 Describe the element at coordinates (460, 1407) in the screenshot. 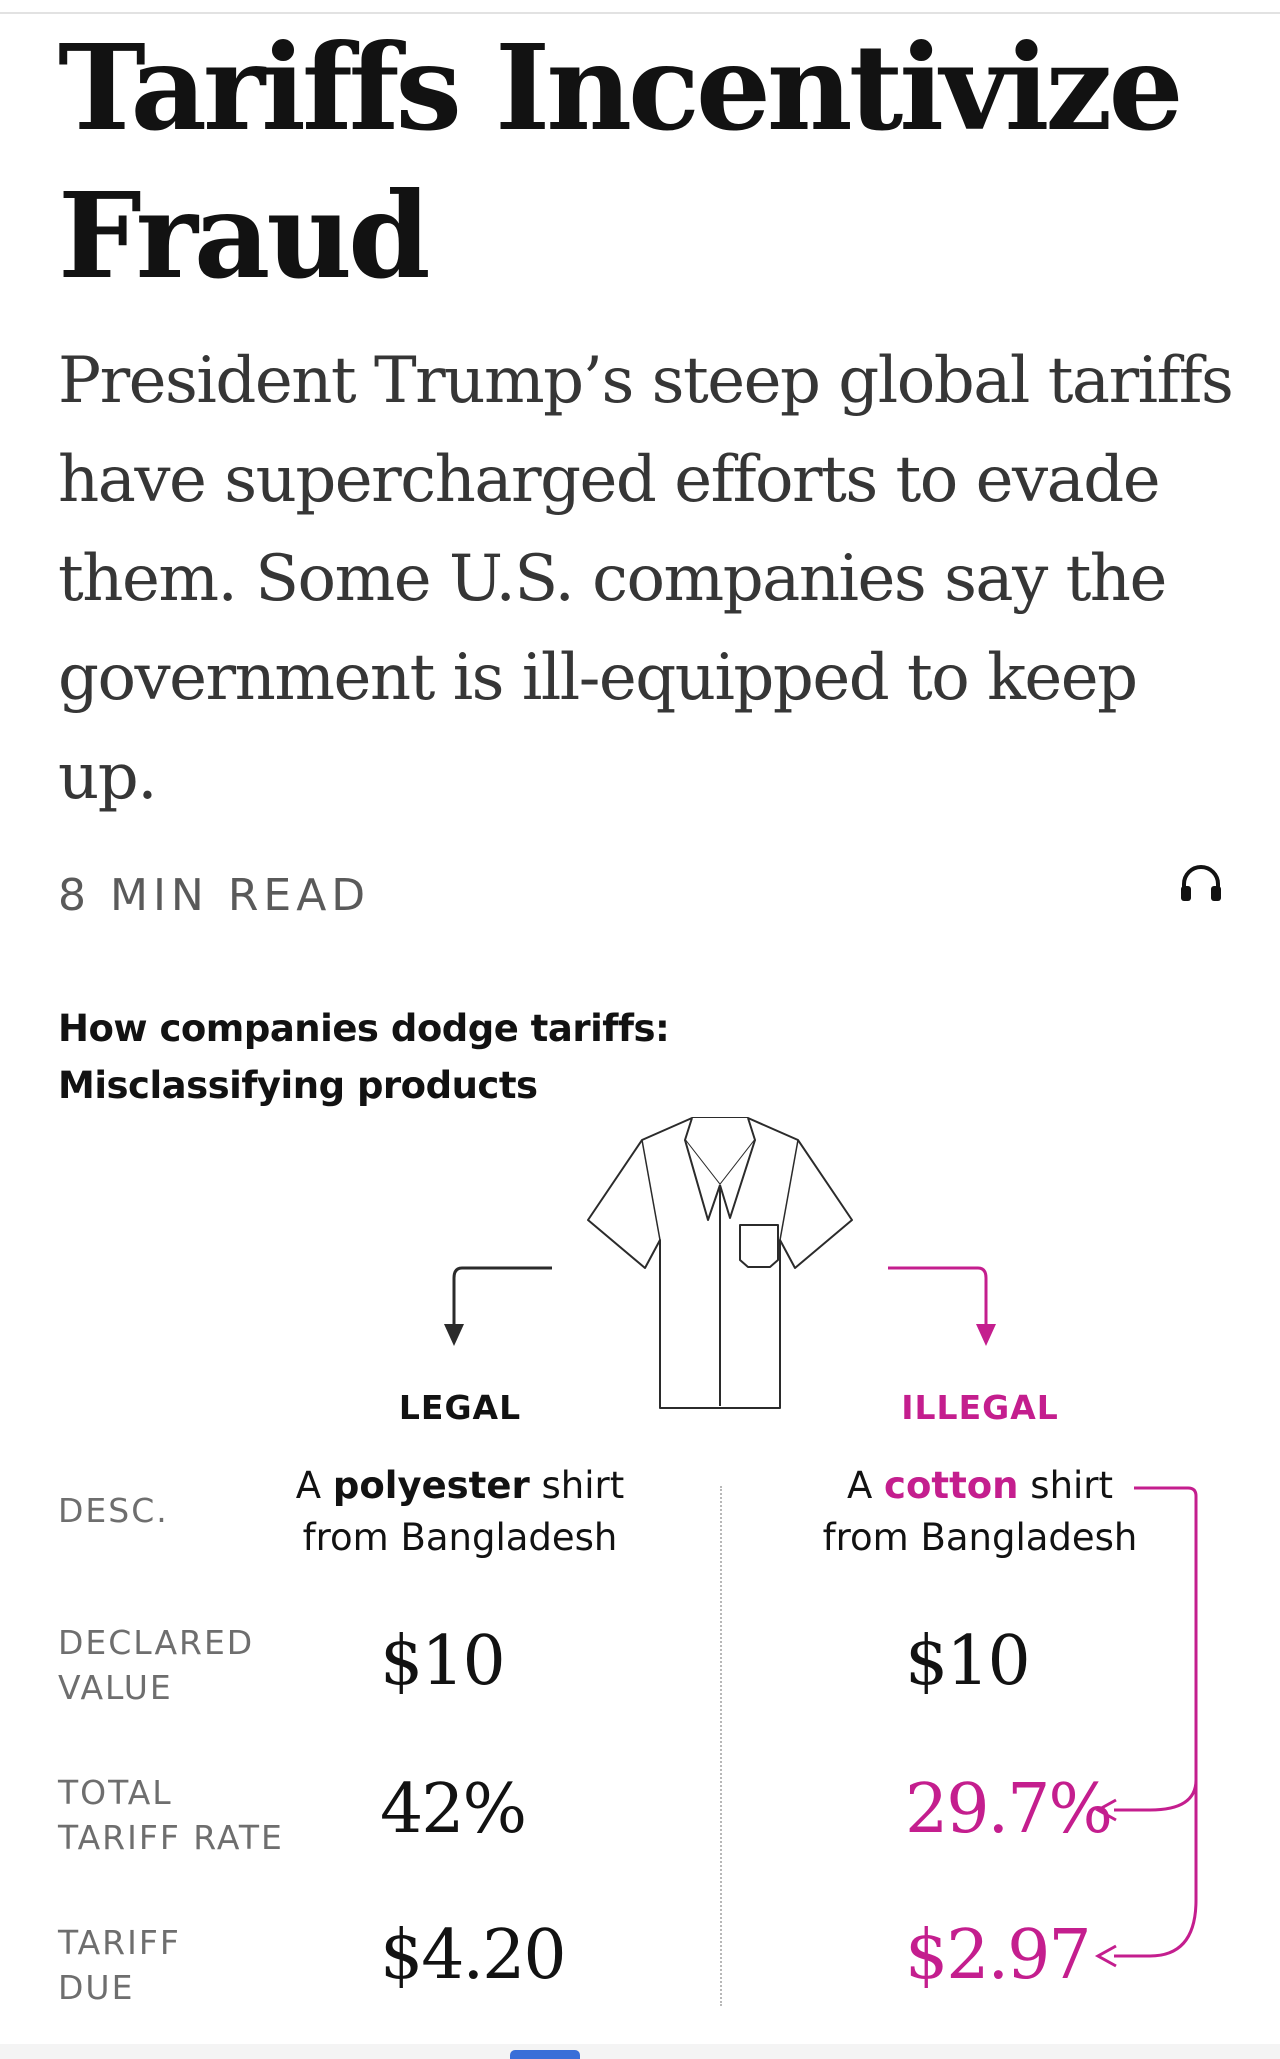

I see `legal-column-header: LEGAL` at that location.